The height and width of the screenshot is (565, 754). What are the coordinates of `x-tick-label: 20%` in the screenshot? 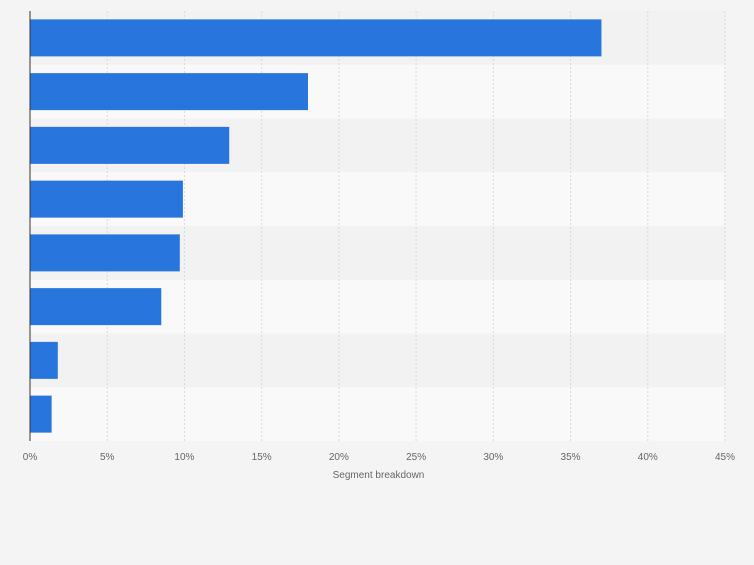 It's located at (339, 457).